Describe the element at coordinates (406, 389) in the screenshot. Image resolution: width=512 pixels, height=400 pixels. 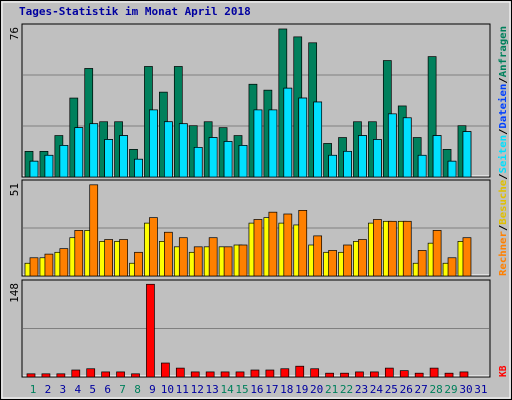
I see `x-tick-label: 26` at that location.